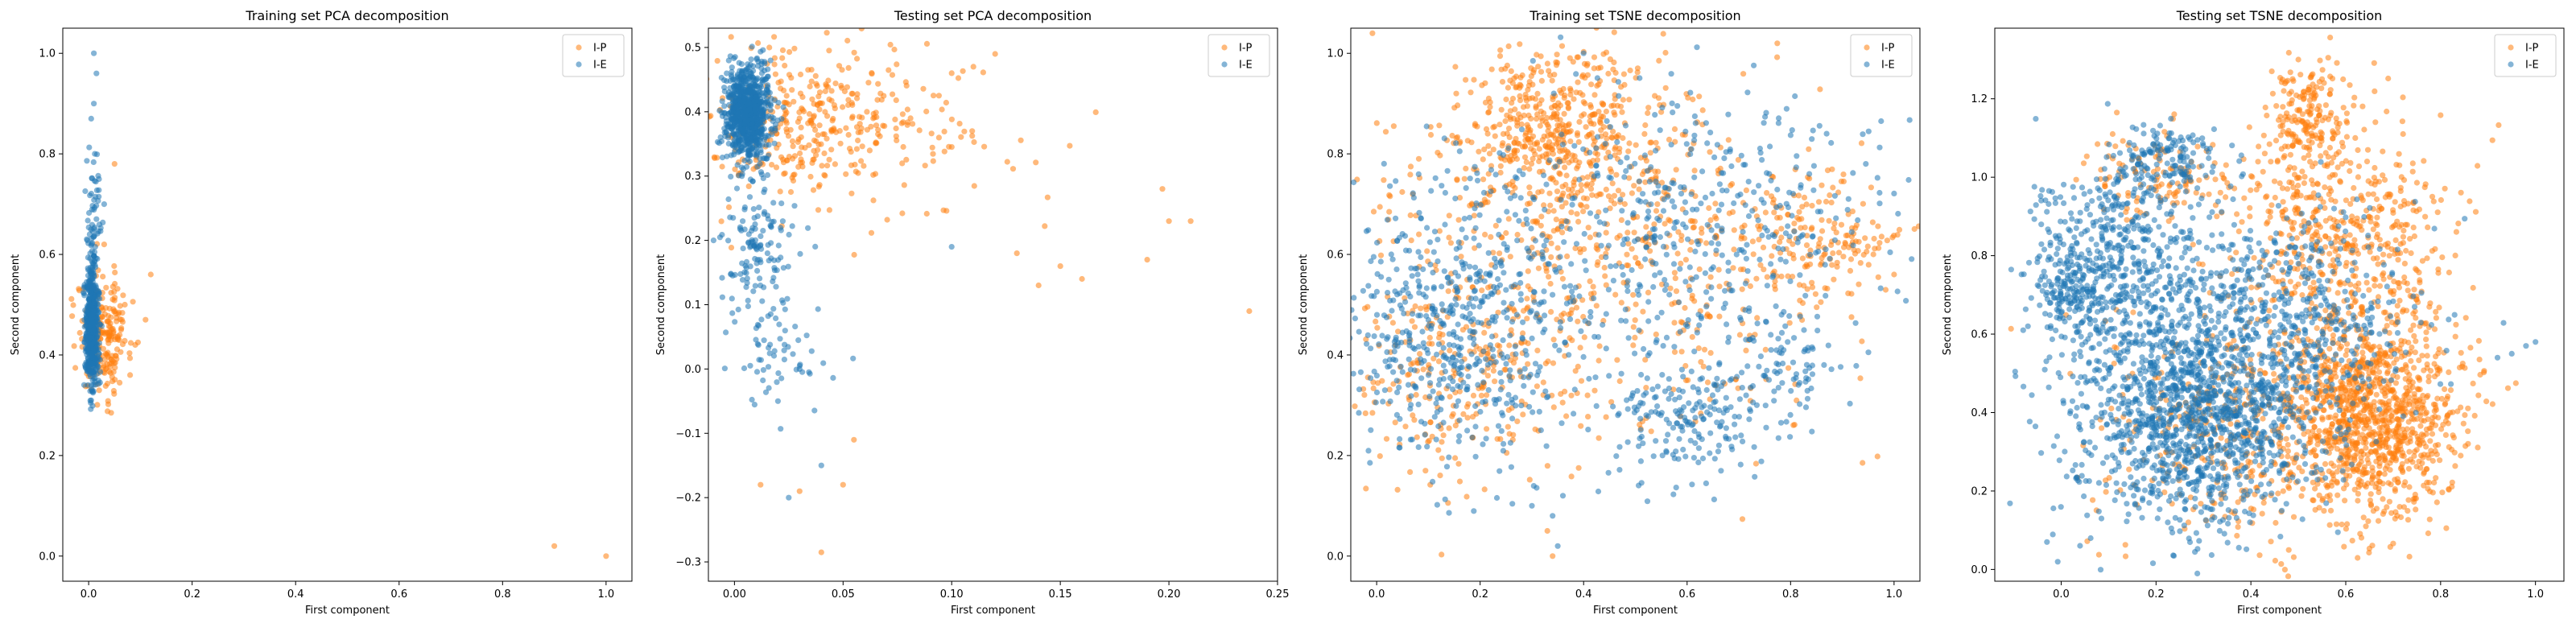 This screenshot has width=2576, height=644. Describe the element at coordinates (952, 594) in the screenshot. I see `x-tick-label: 0.10` at that location.